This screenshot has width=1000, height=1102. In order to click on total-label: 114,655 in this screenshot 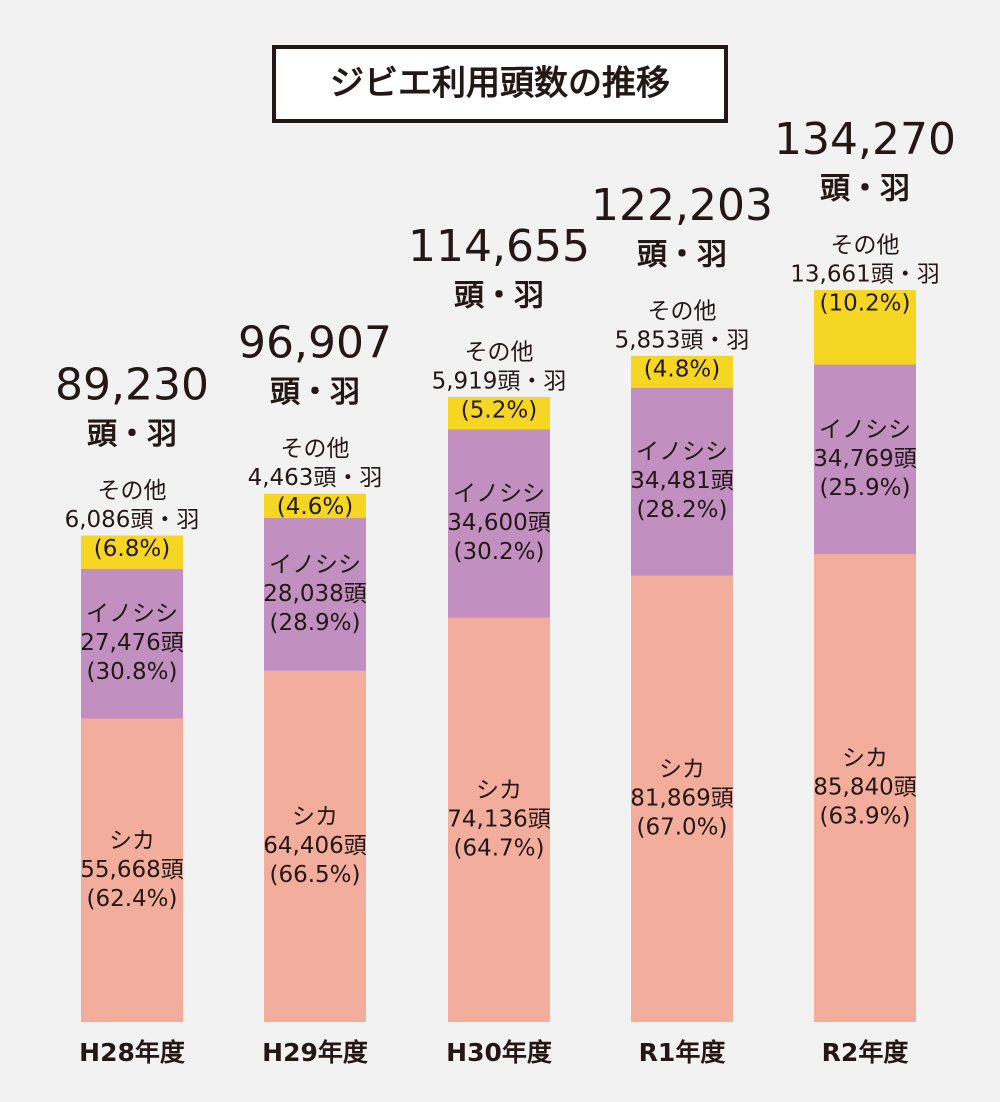, I will do `click(499, 246)`.